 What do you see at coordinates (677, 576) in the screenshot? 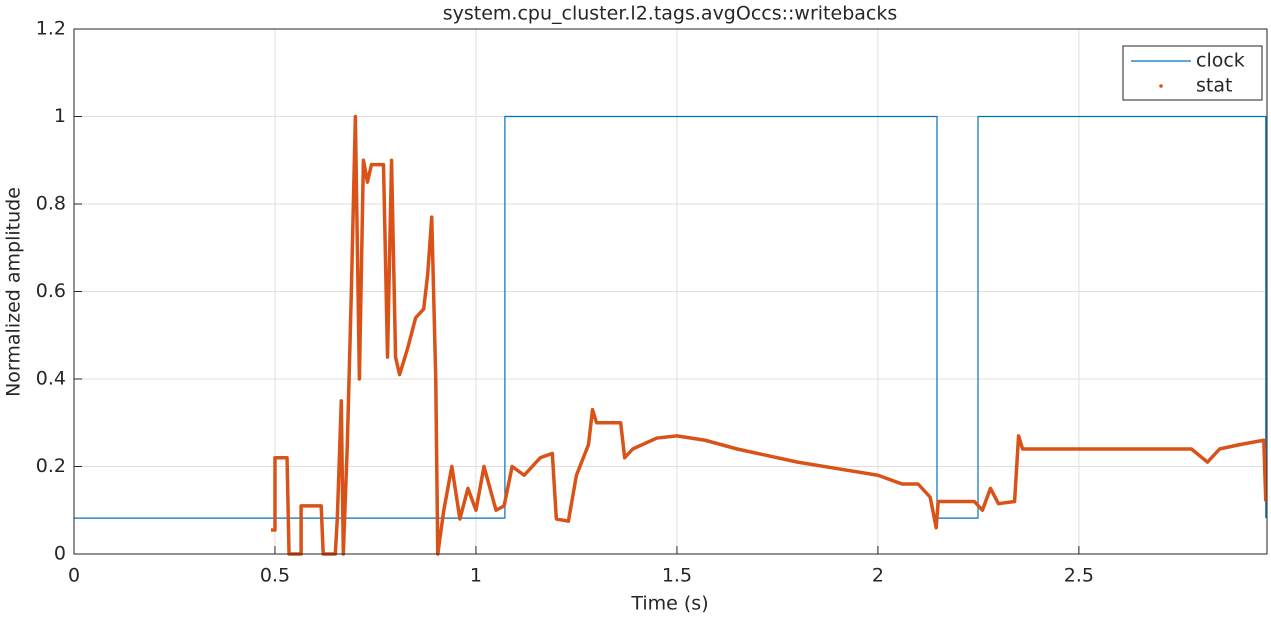
I see `x-tick-label: 1.5` at bounding box center [677, 576].